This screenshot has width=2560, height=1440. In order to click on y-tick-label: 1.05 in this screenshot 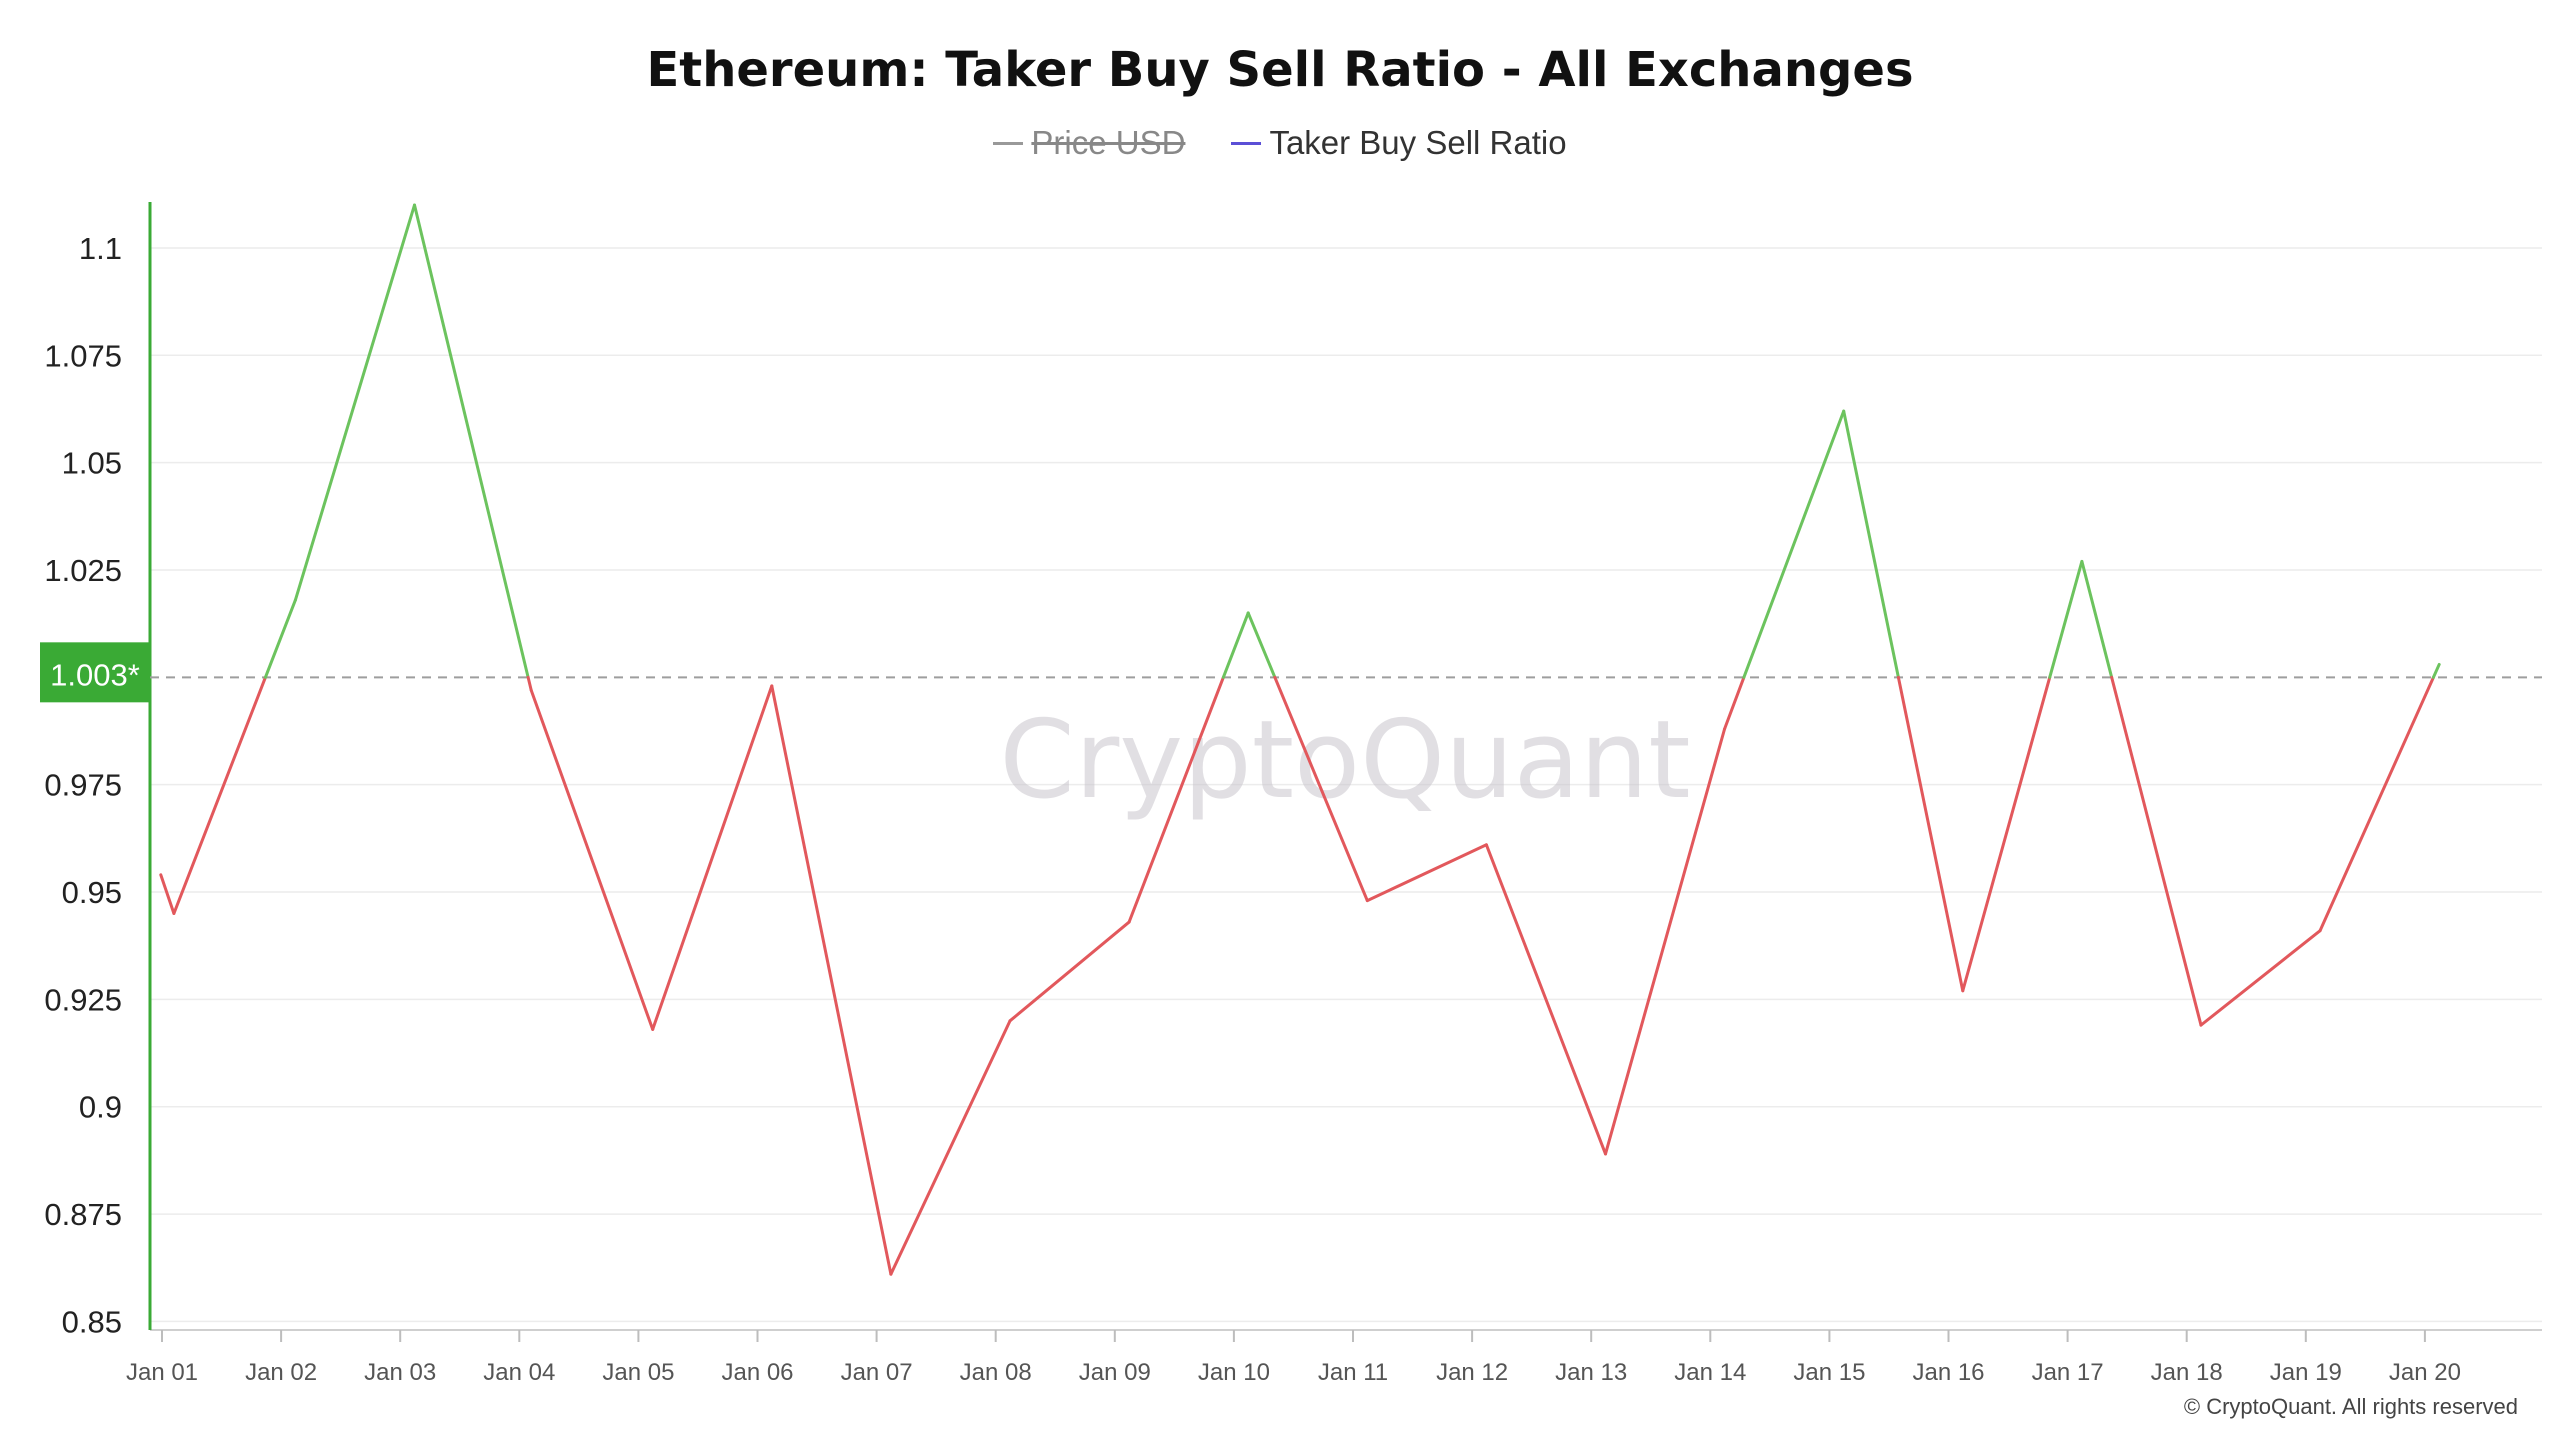, I will do `click(92, 463)`.